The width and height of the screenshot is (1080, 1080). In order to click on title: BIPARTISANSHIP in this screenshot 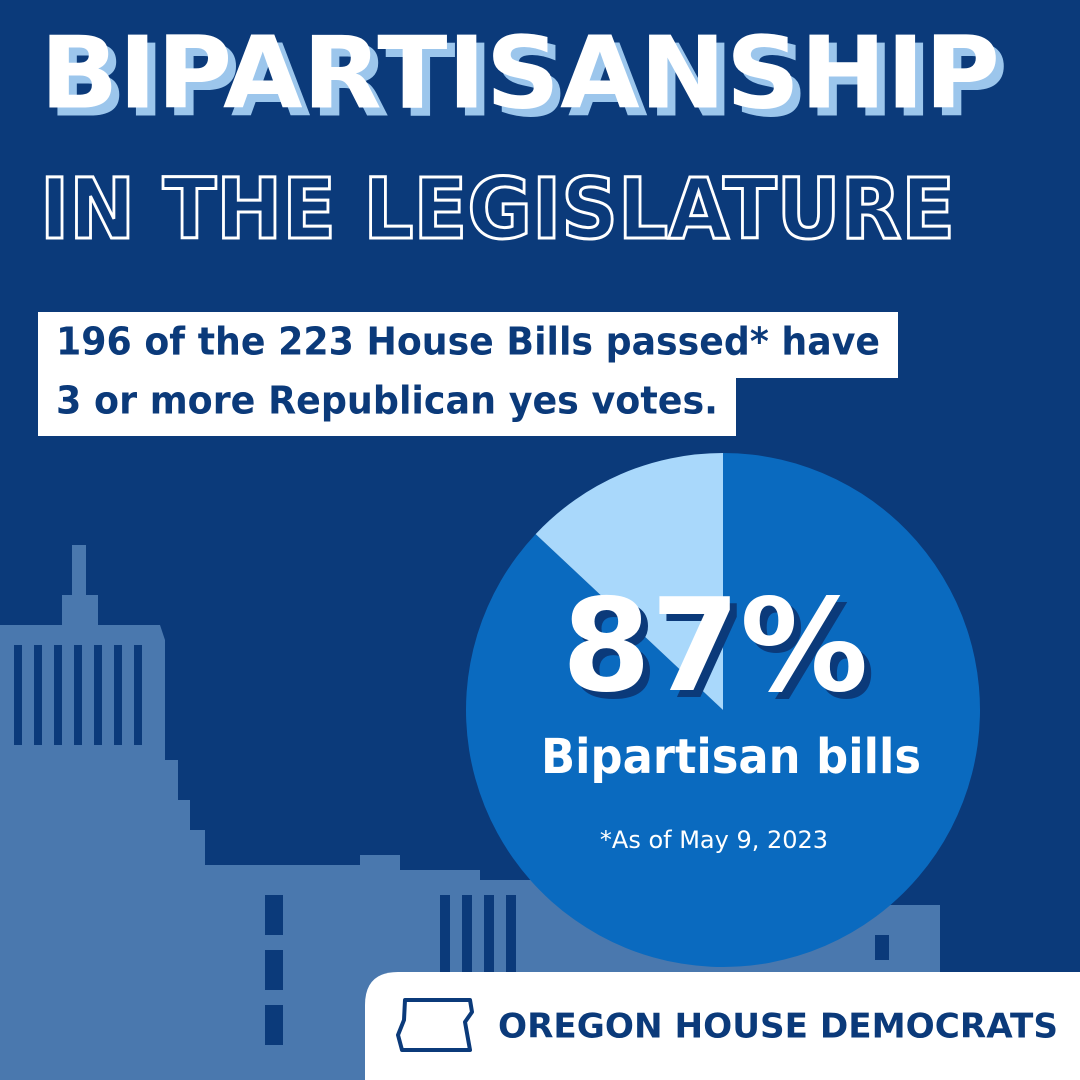, I will do `click(520, 72)`.